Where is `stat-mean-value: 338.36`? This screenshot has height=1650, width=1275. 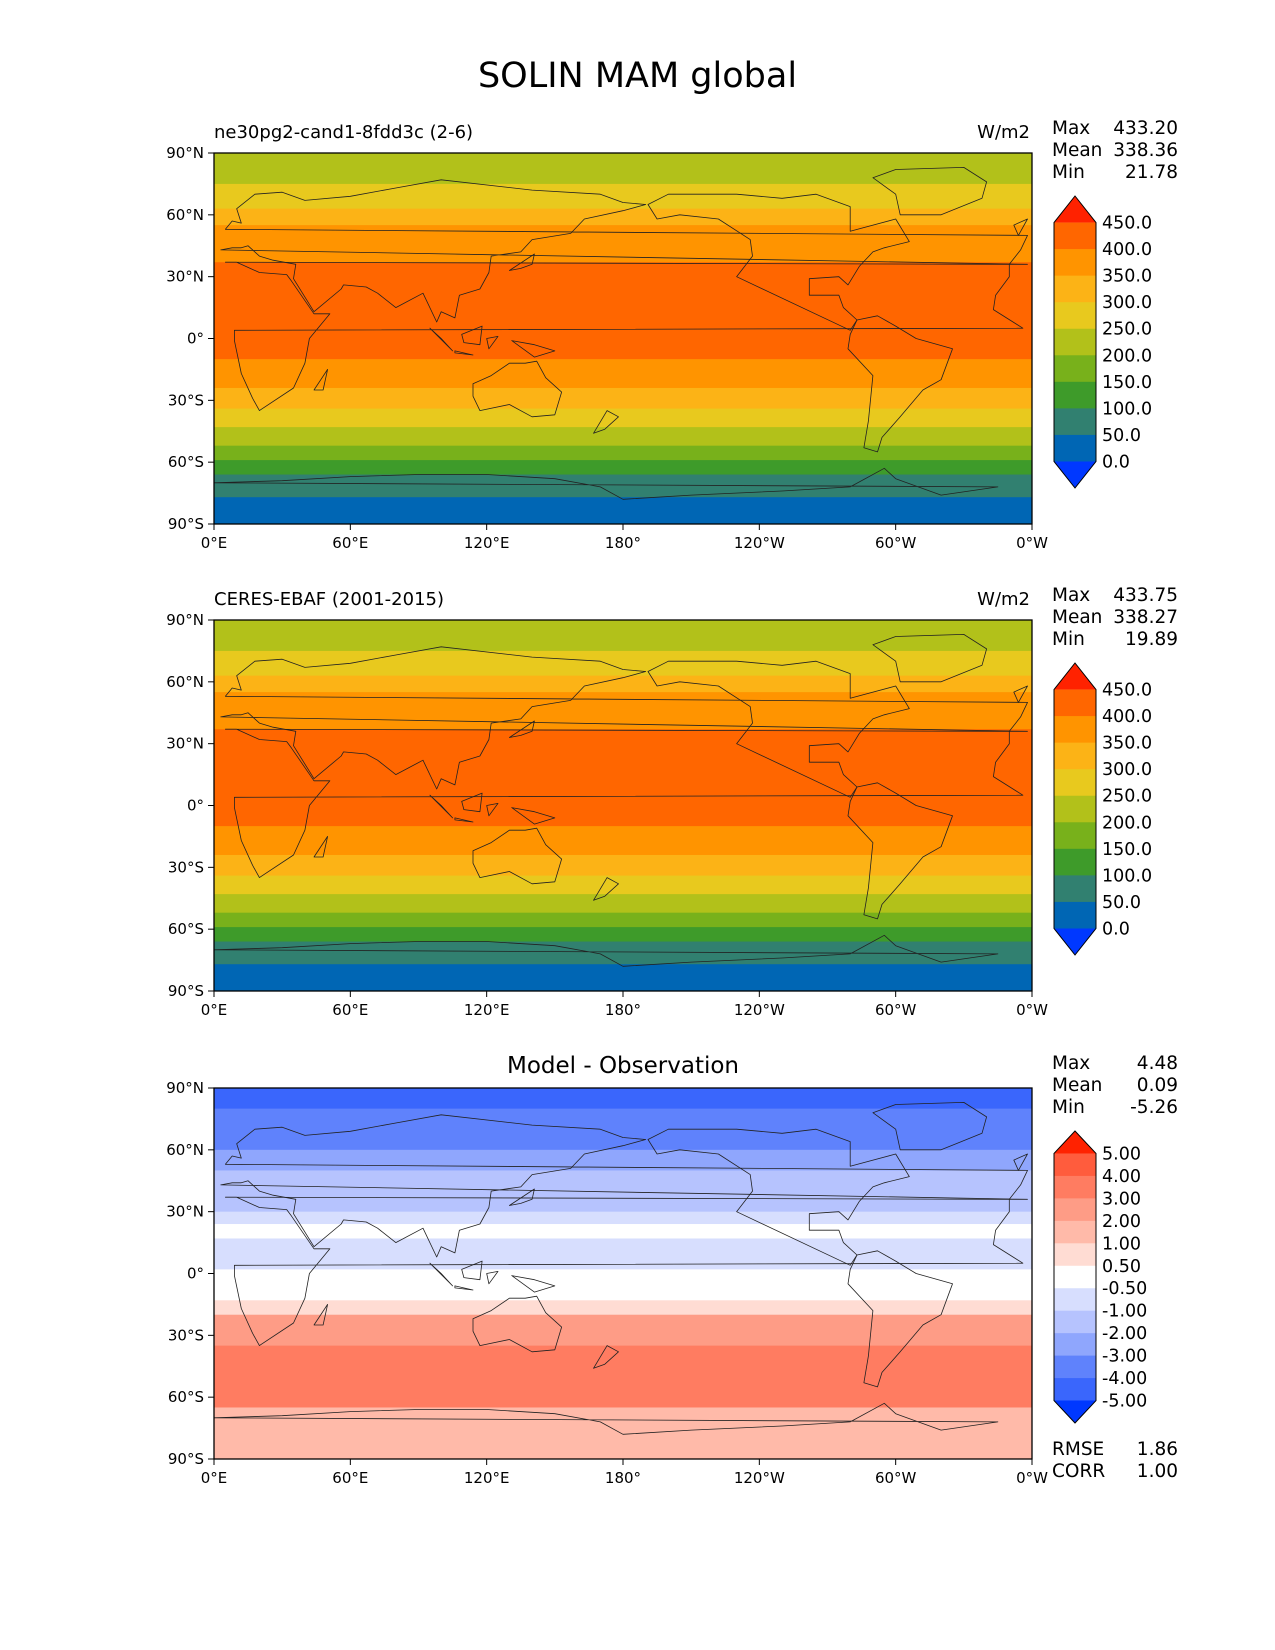
stat-mean-value: 338.36 is located at coordinates (1145, 150).